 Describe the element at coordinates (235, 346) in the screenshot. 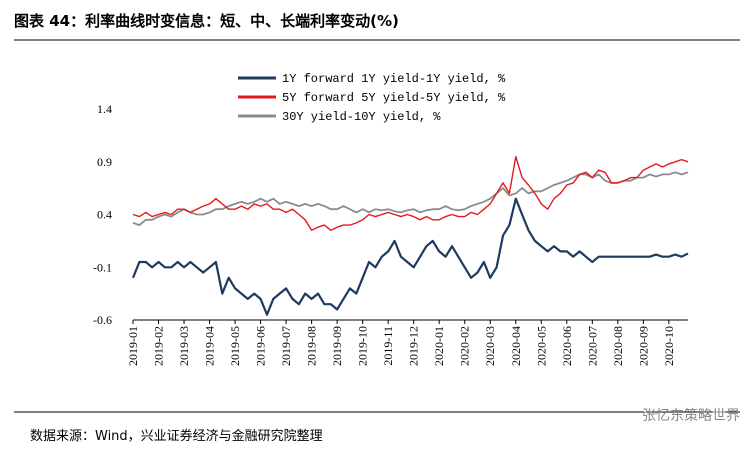

I see `x-tick-label: 2019-05` at that location.